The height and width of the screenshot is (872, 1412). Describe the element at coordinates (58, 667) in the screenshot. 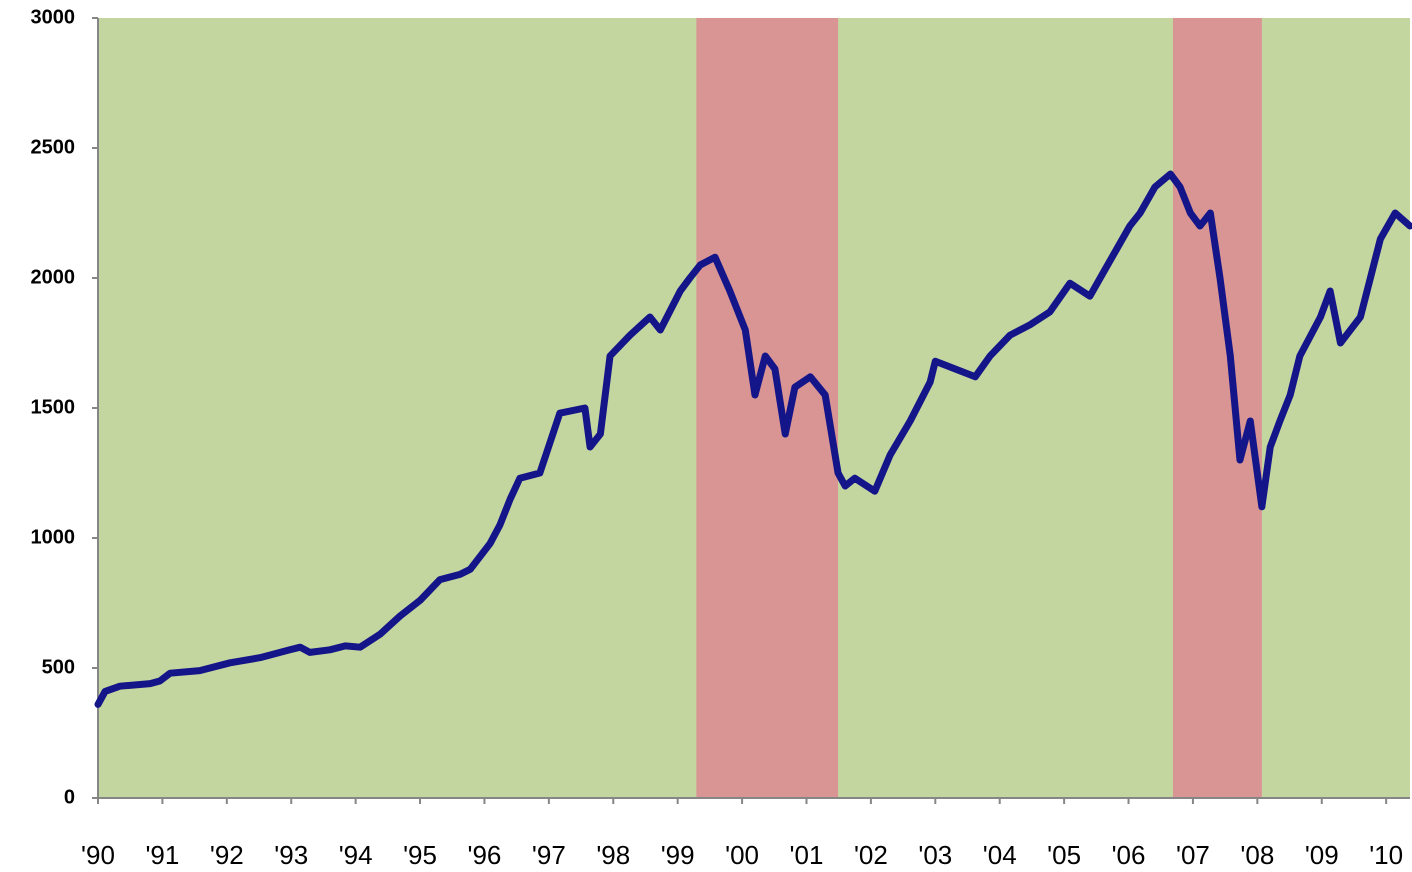

I see `y-tick-label: 500` at that location.